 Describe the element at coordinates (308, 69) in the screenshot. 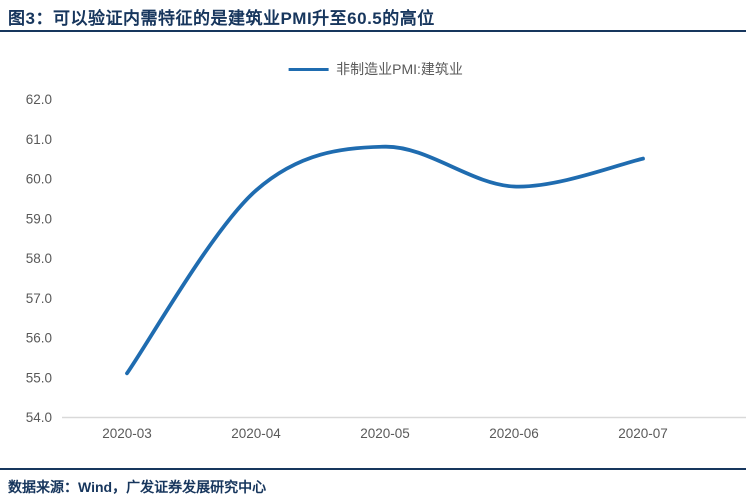

I see `legend-line-marker` at that location.